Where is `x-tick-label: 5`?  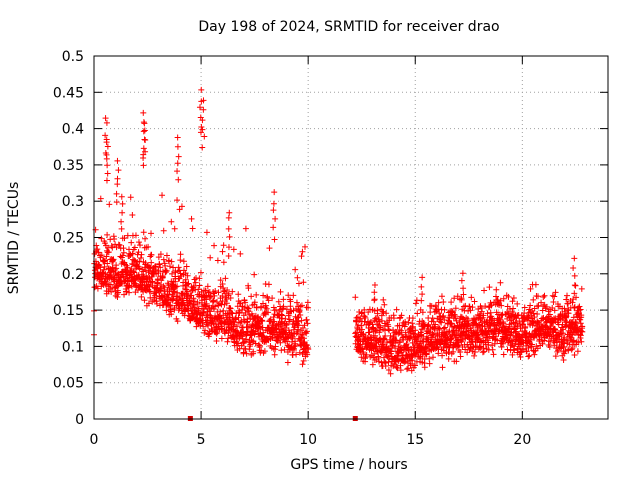 x-tick-label: 5 is located at coordinates (201, 440).